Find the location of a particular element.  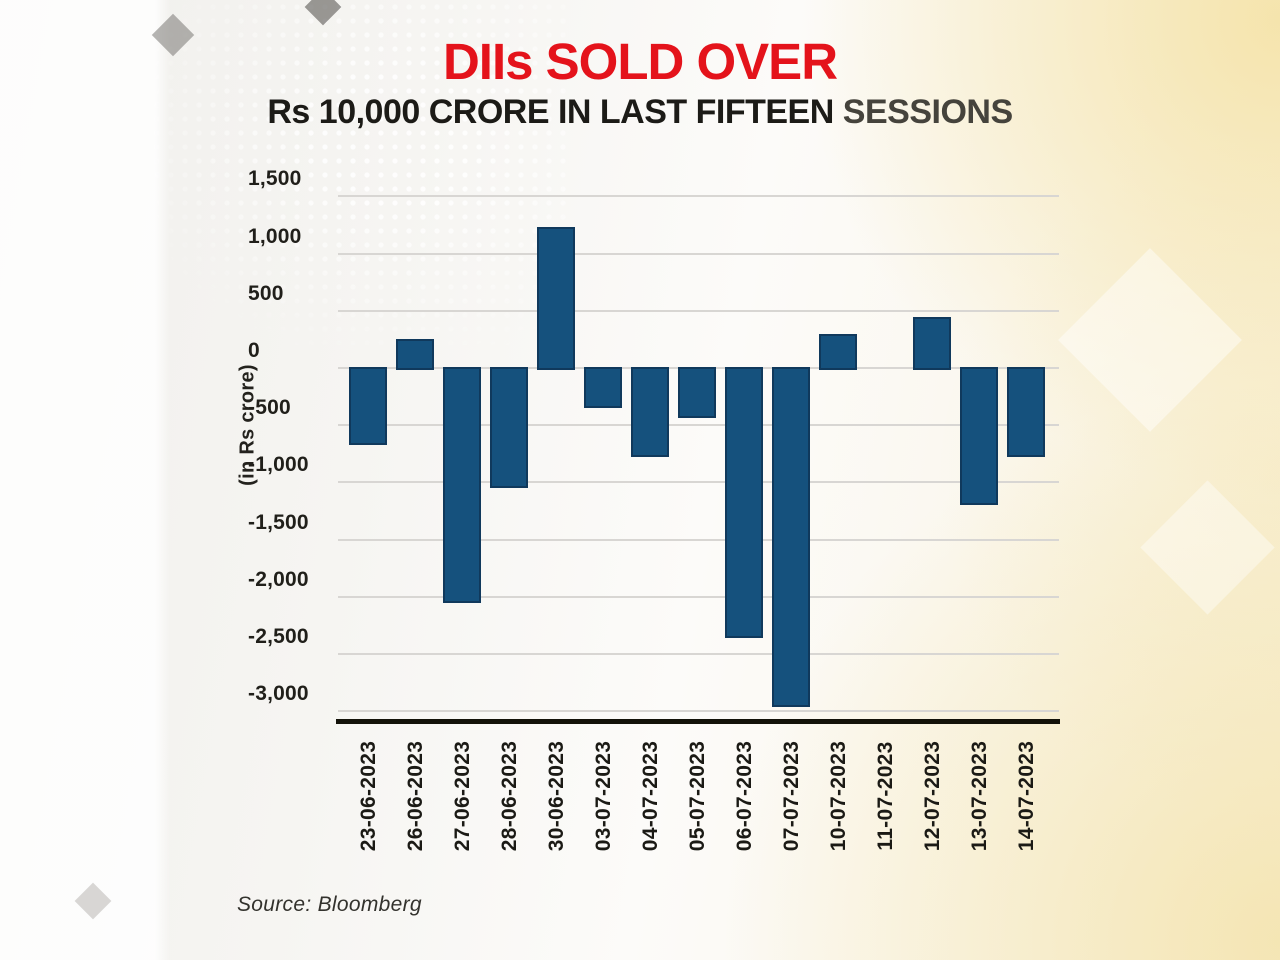

x-tick-label: 14-07-2023 is located at coordinates (1026, 796).